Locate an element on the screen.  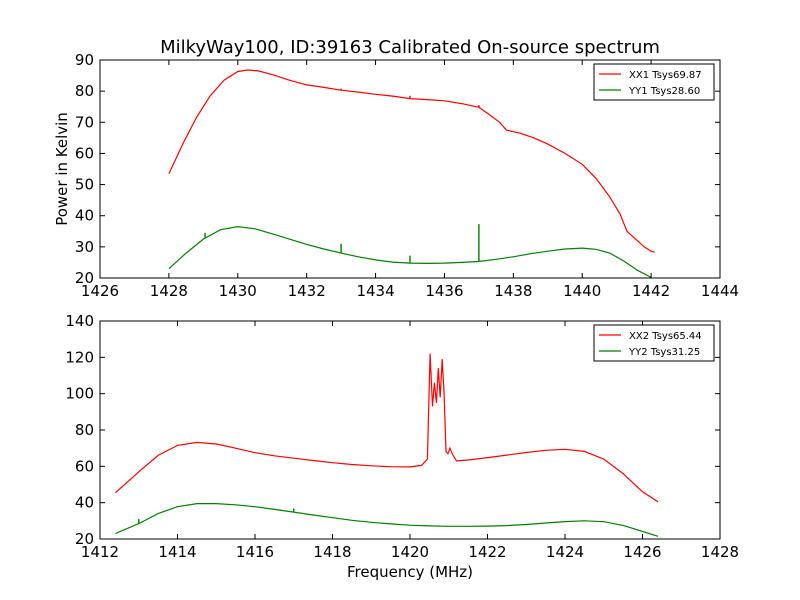
x-tick-label-1-6: 1424 is located at coordinates (565, 552).